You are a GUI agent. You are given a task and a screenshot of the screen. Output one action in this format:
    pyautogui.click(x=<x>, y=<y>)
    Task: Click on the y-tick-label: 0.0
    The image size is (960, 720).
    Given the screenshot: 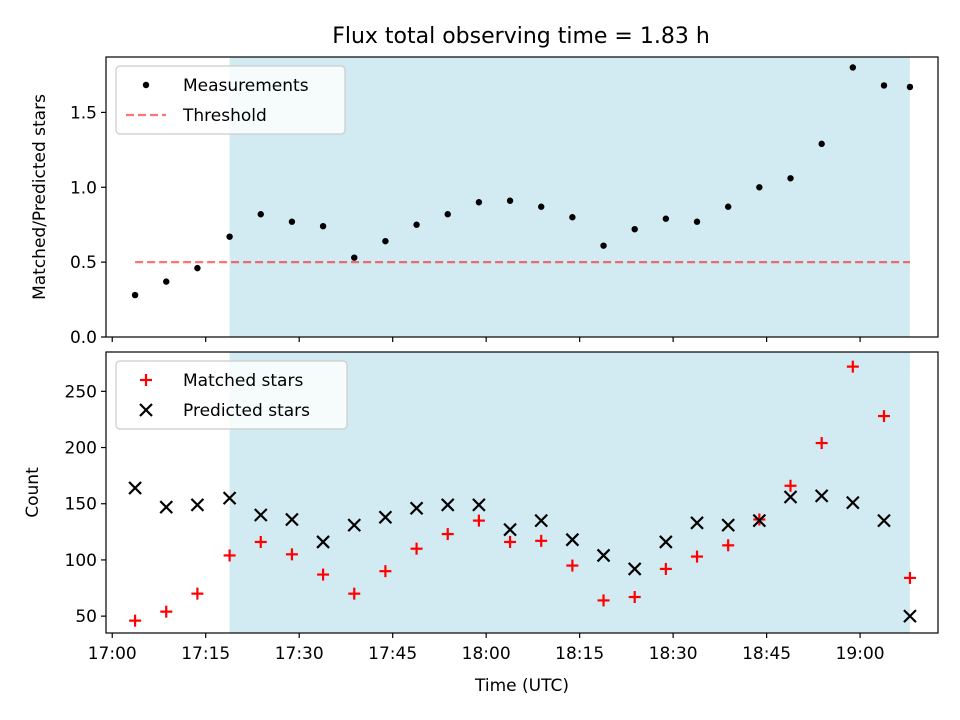 What is the action you would take?
    pyautogui.click(x=83, y=338)
    